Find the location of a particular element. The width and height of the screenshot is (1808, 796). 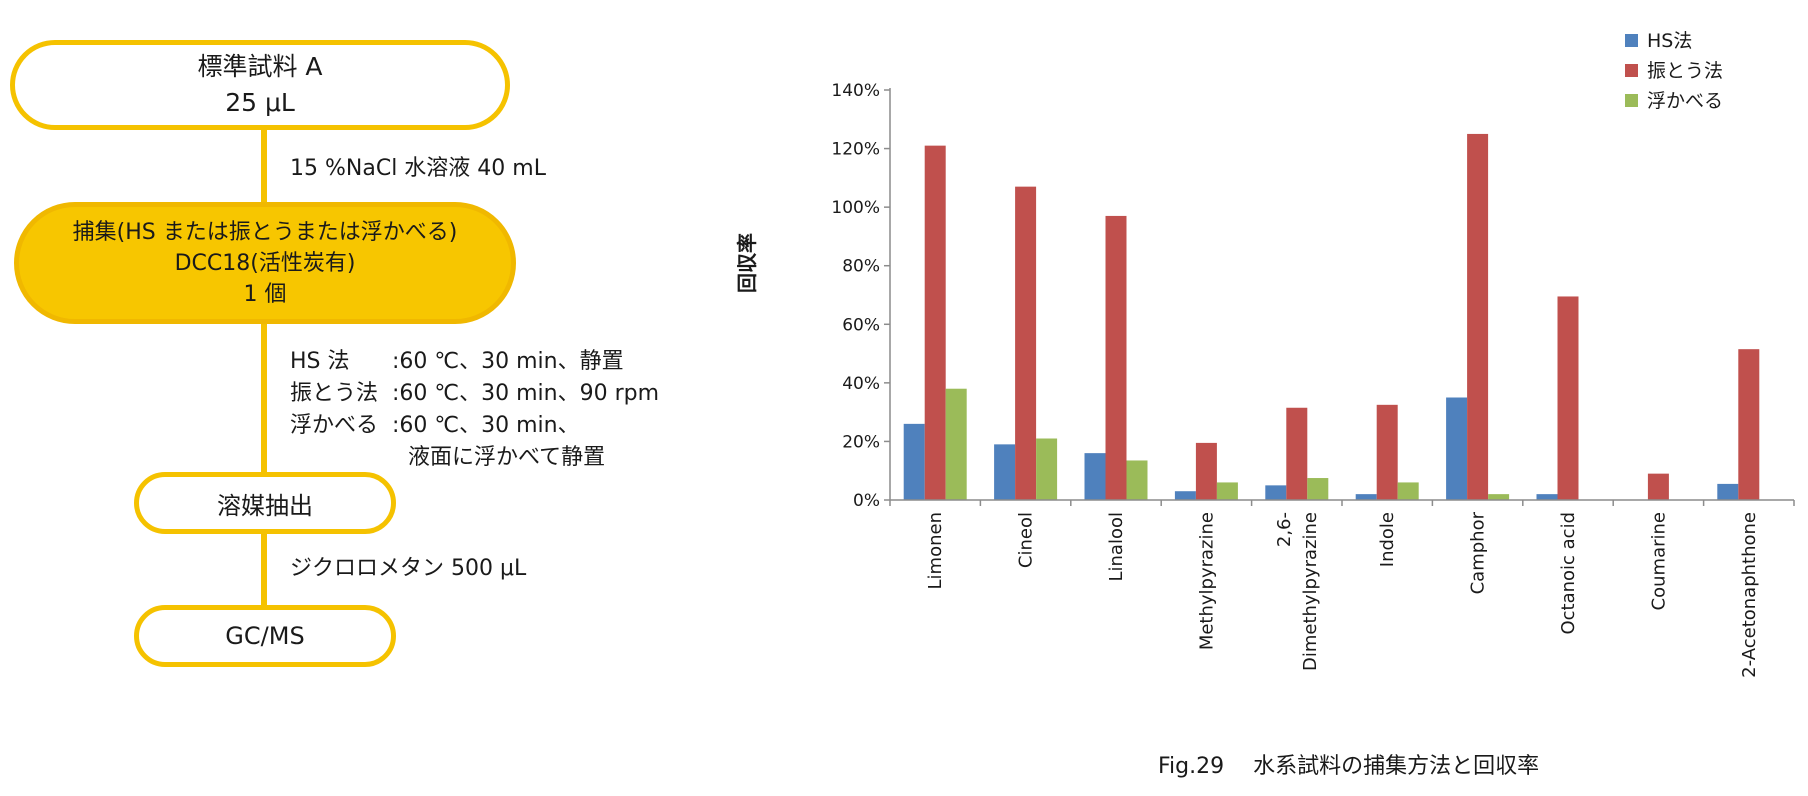

x-tick-label: Indole is located at coordinates (1387, 539).